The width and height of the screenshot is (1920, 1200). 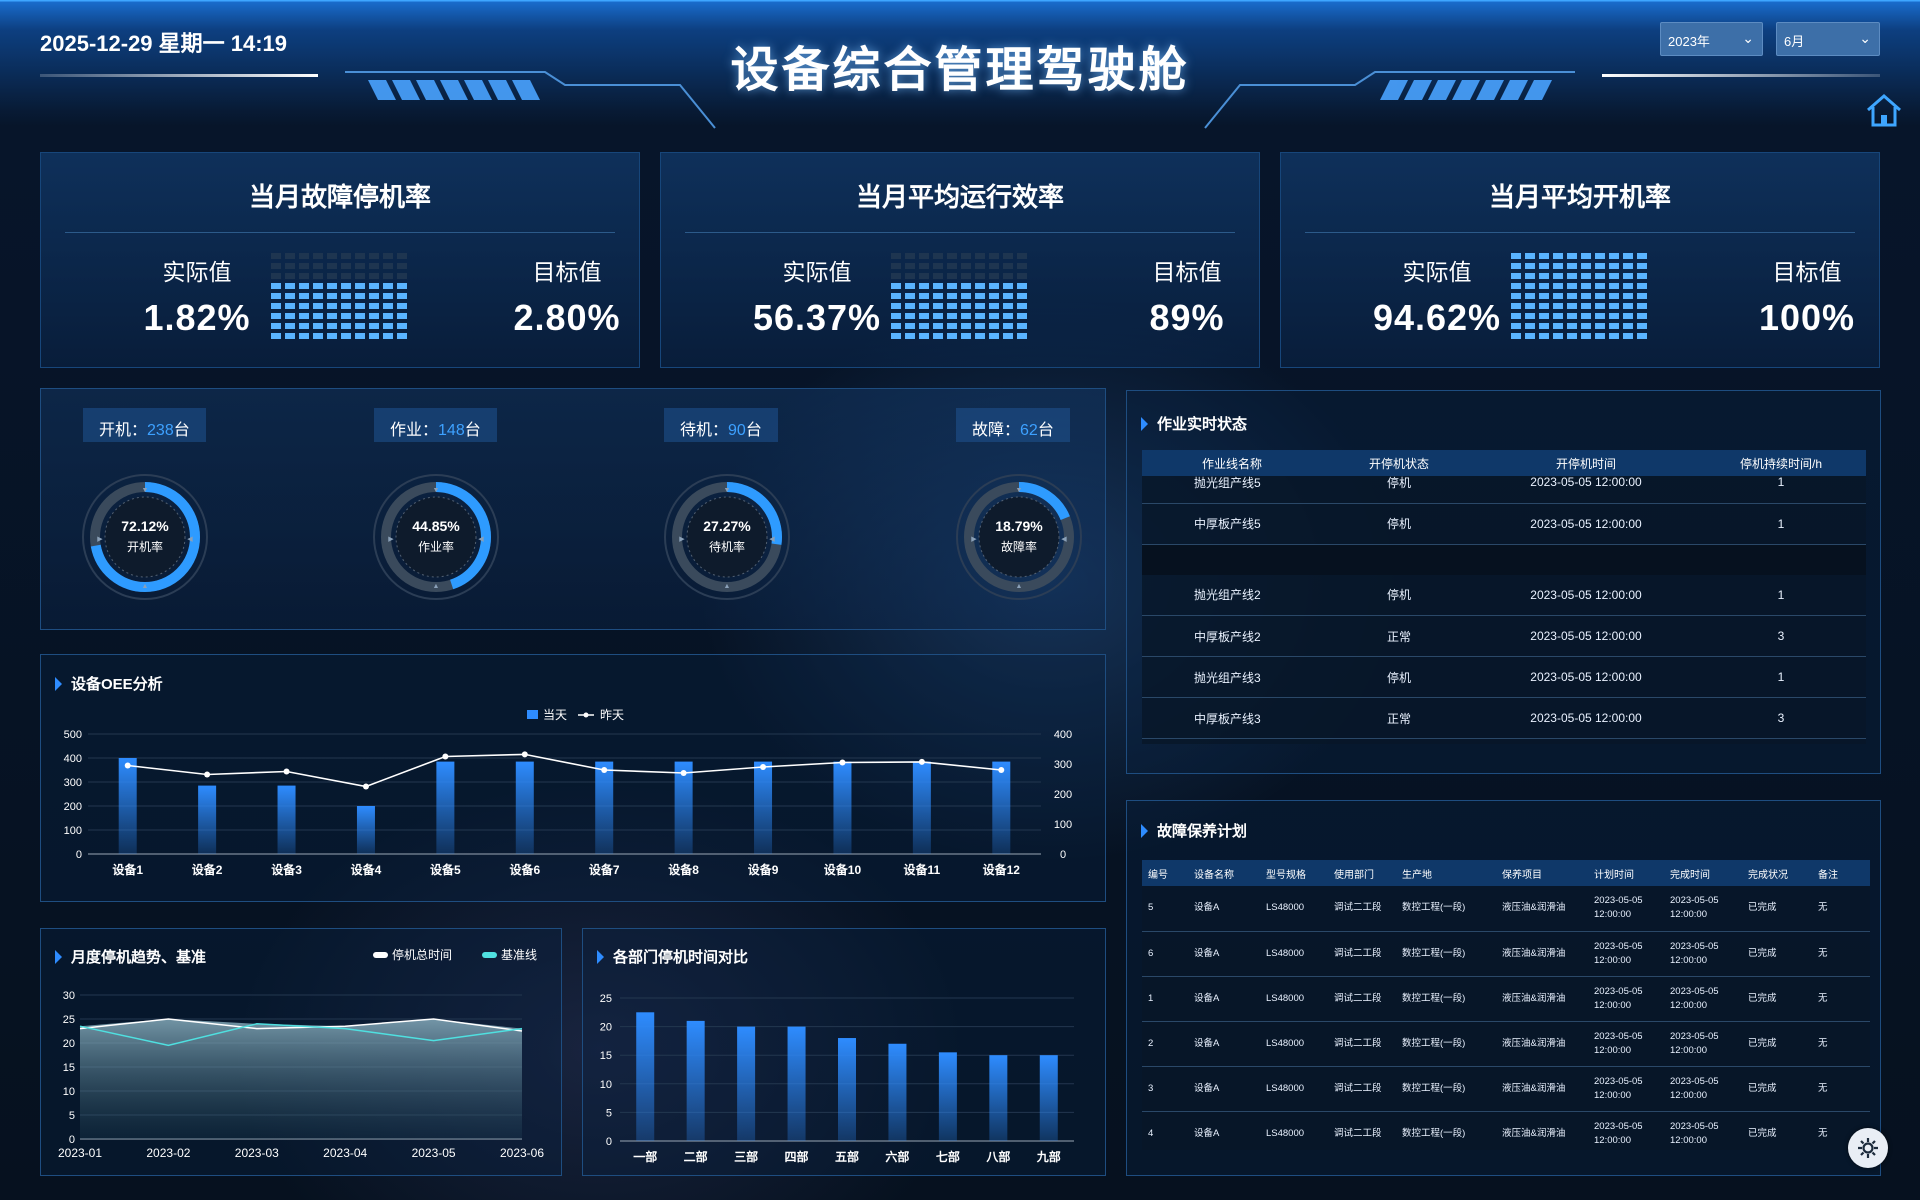 I want to click on oee-line, so click(x=564, y=770).